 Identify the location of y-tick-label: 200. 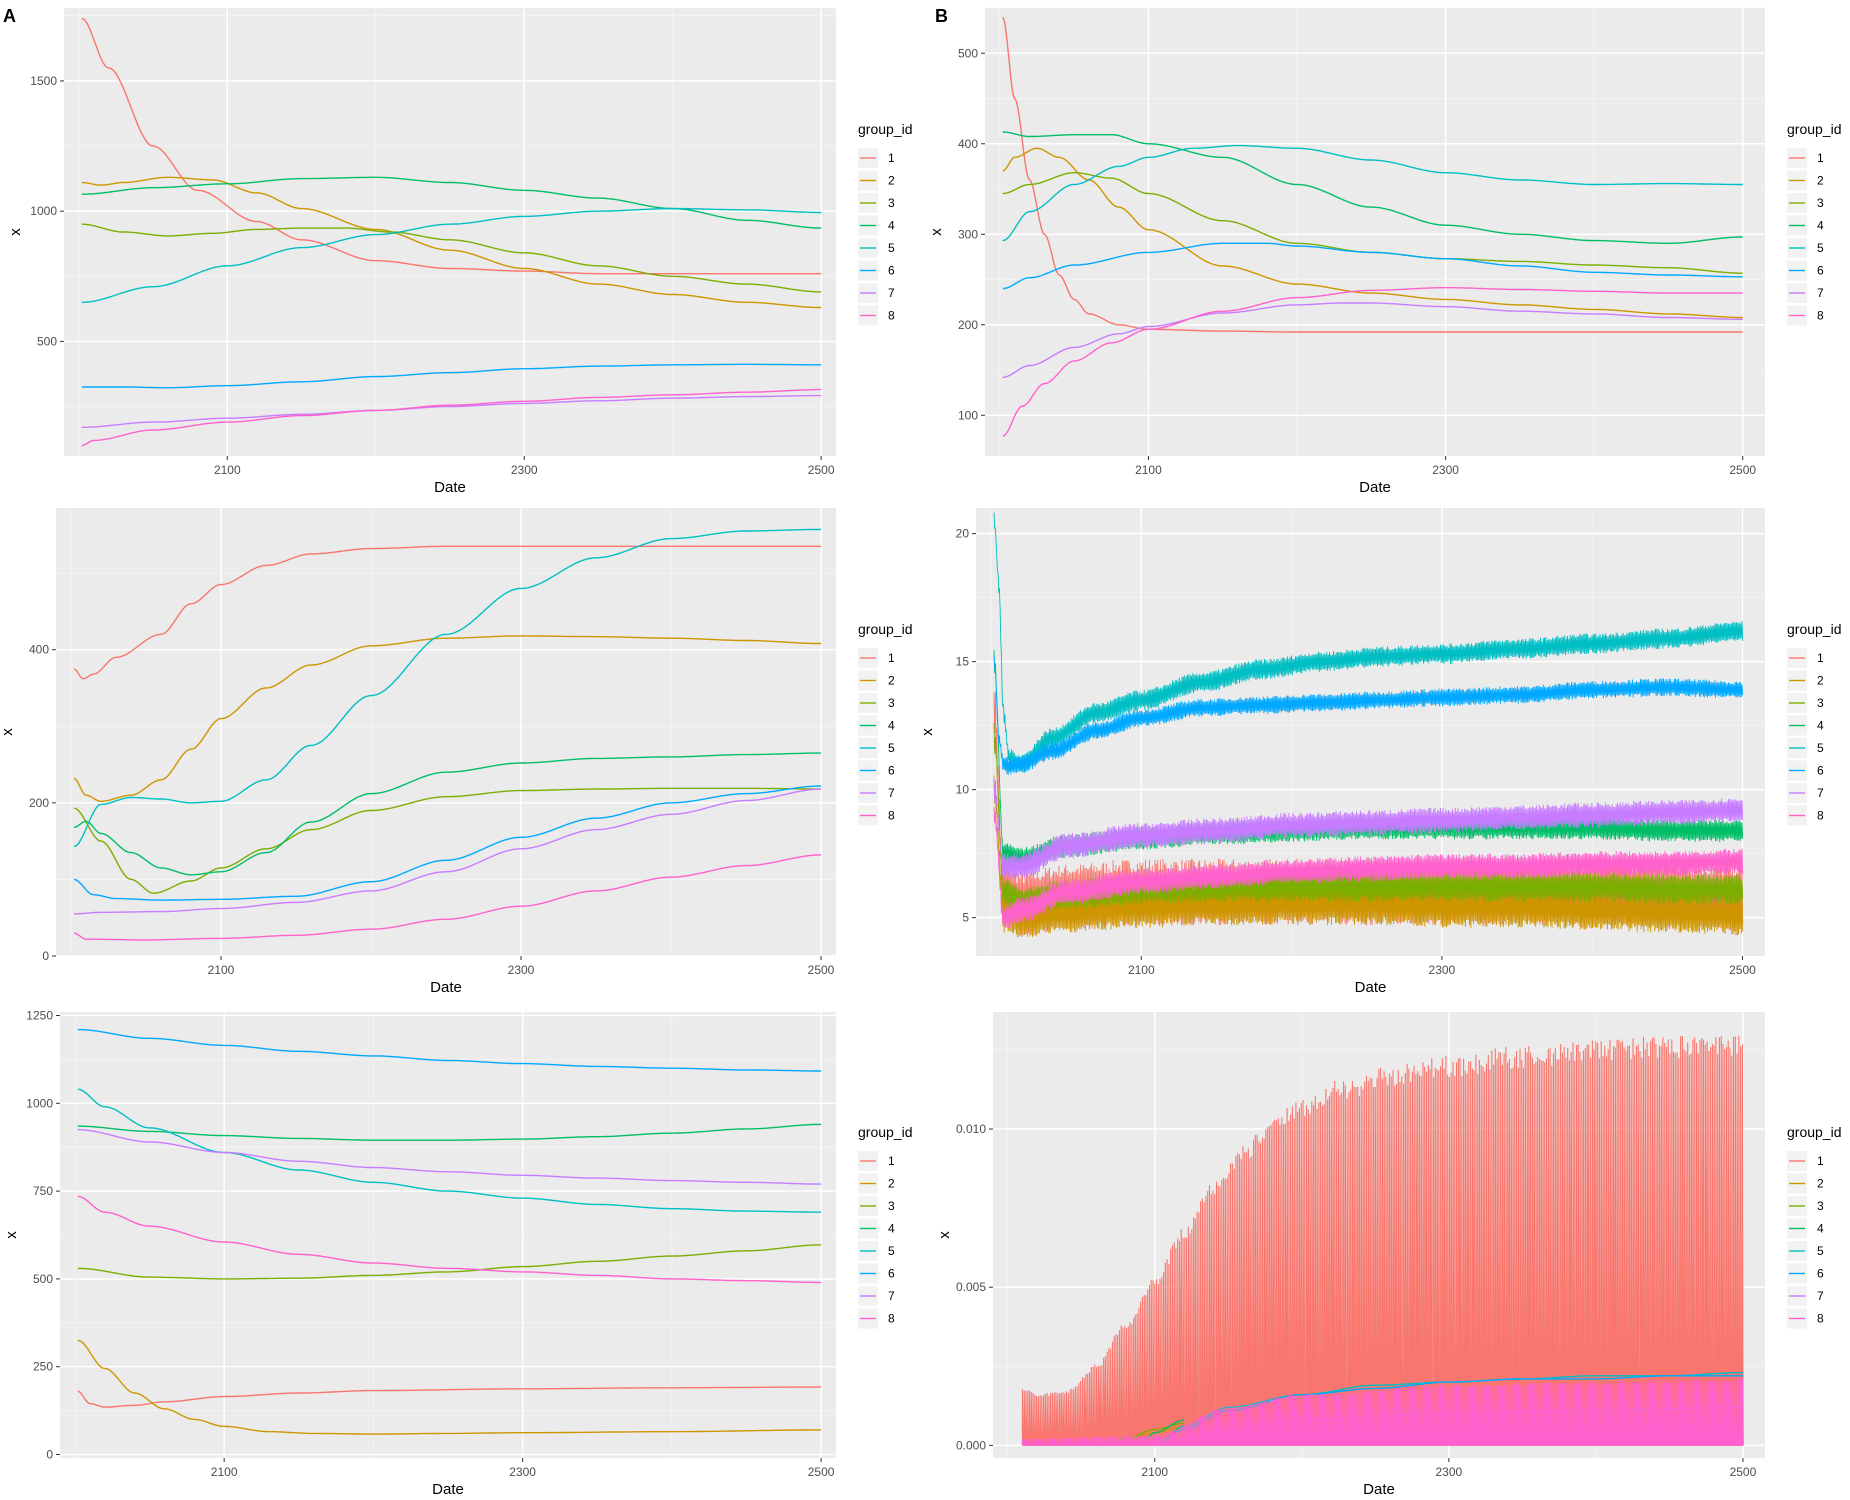
(39, 803).